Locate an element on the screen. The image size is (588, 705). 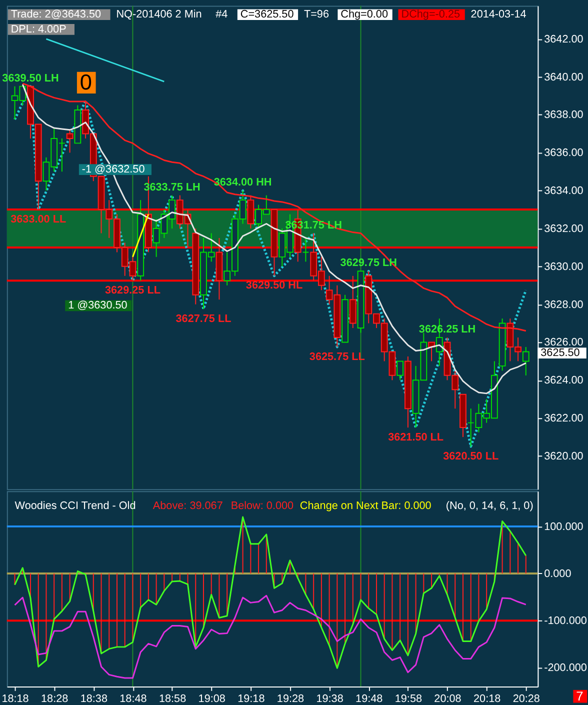
y-tick-label: 3634.00 is located at coordinates (564, 191).